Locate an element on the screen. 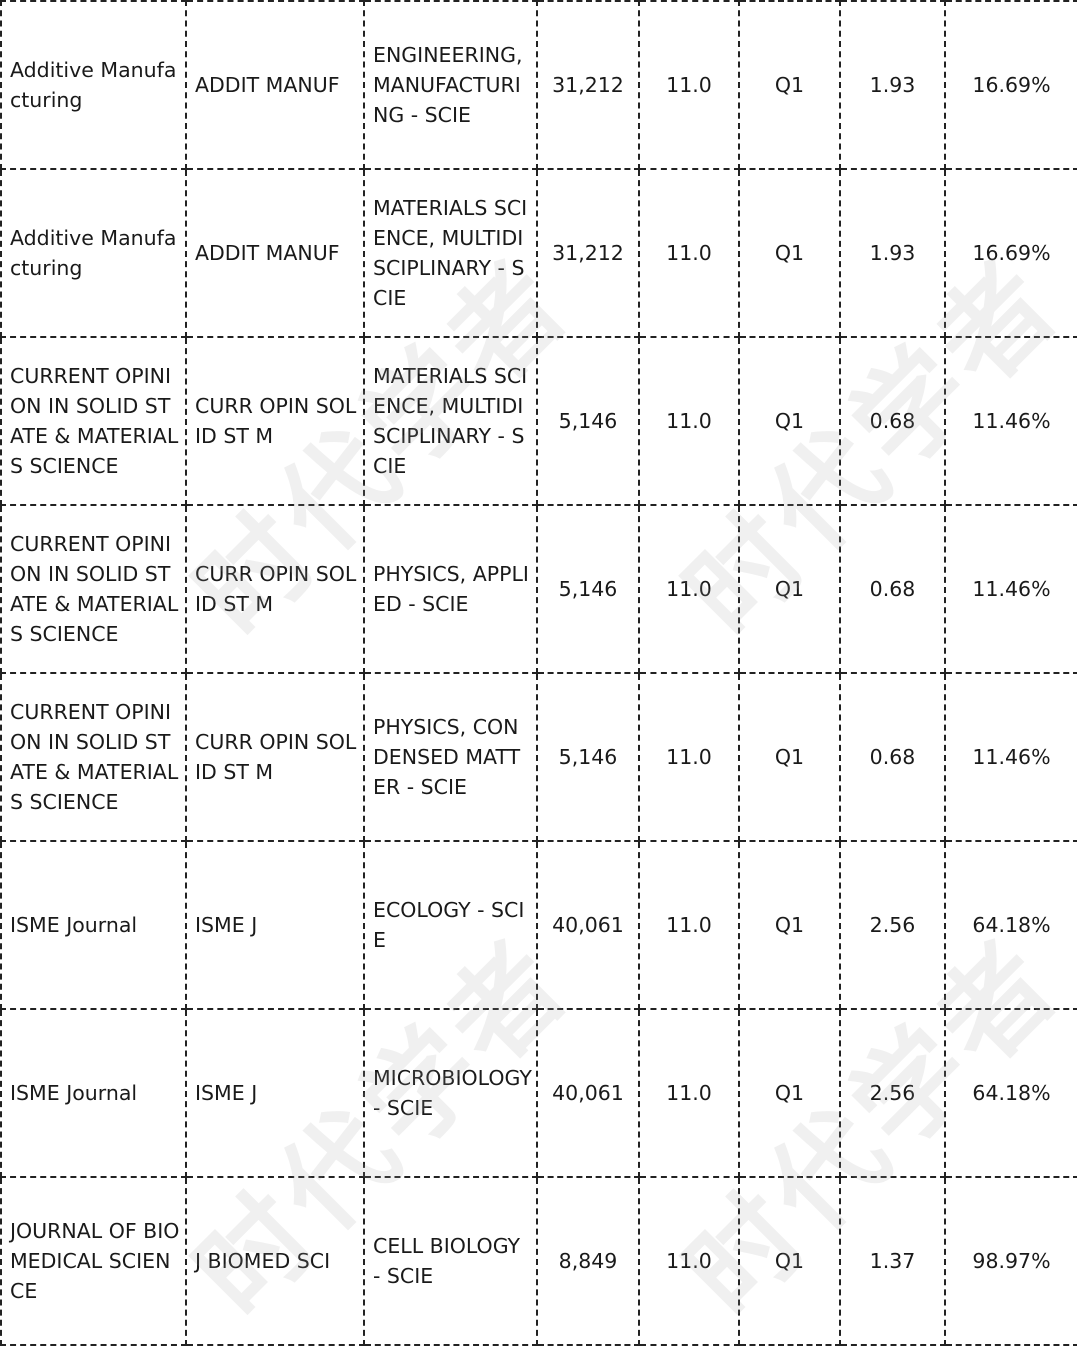  citations-cell: 8,849 is located at coordinates (588, 1261).